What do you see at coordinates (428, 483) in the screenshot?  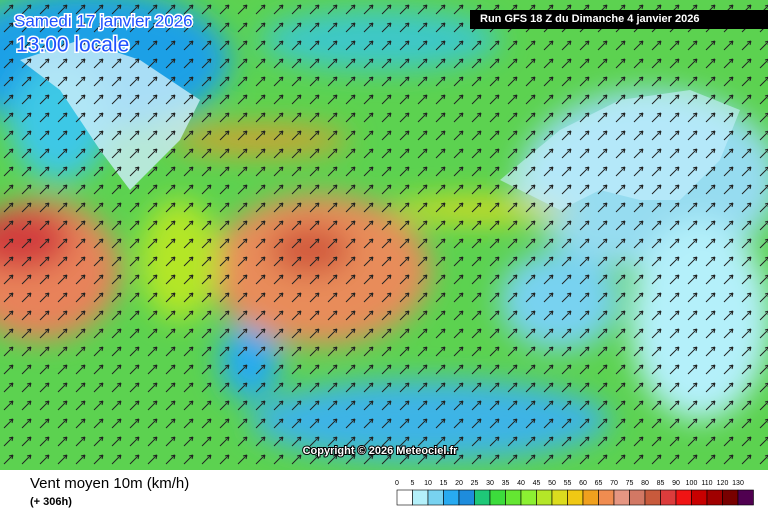 I see `legend-label: 10` at bounding box center [428, 483].